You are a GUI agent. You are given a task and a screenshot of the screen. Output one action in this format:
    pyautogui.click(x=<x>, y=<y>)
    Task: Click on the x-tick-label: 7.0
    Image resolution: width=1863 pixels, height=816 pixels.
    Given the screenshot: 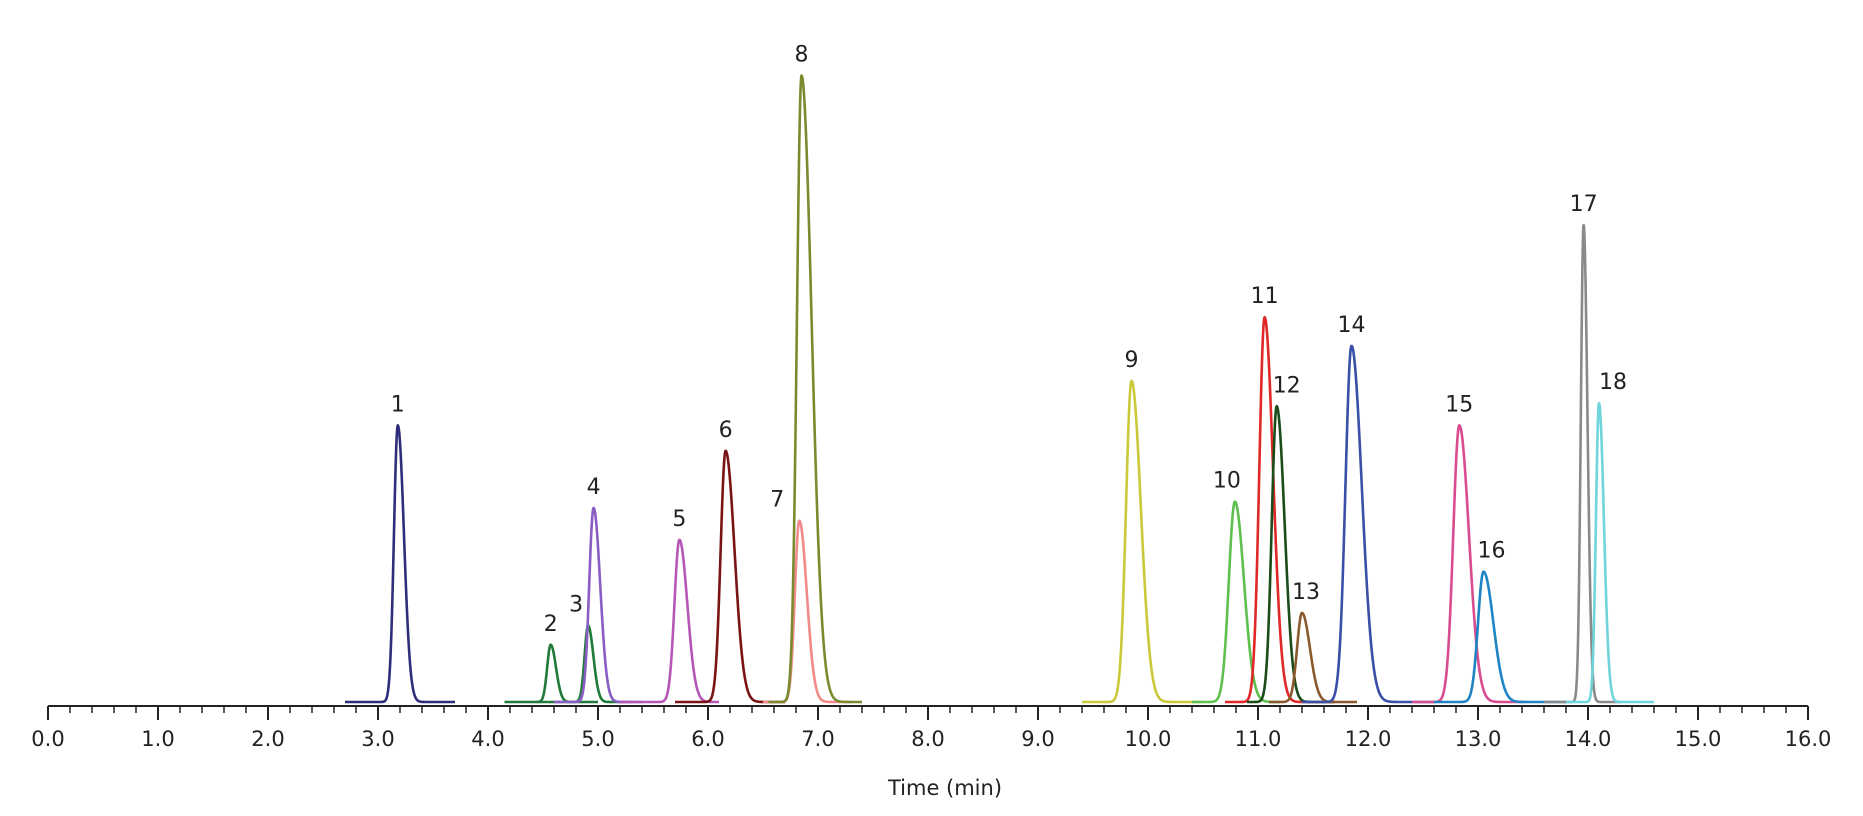 What is the action you would take?
    pyautogui.click(x=817, y=739)
    